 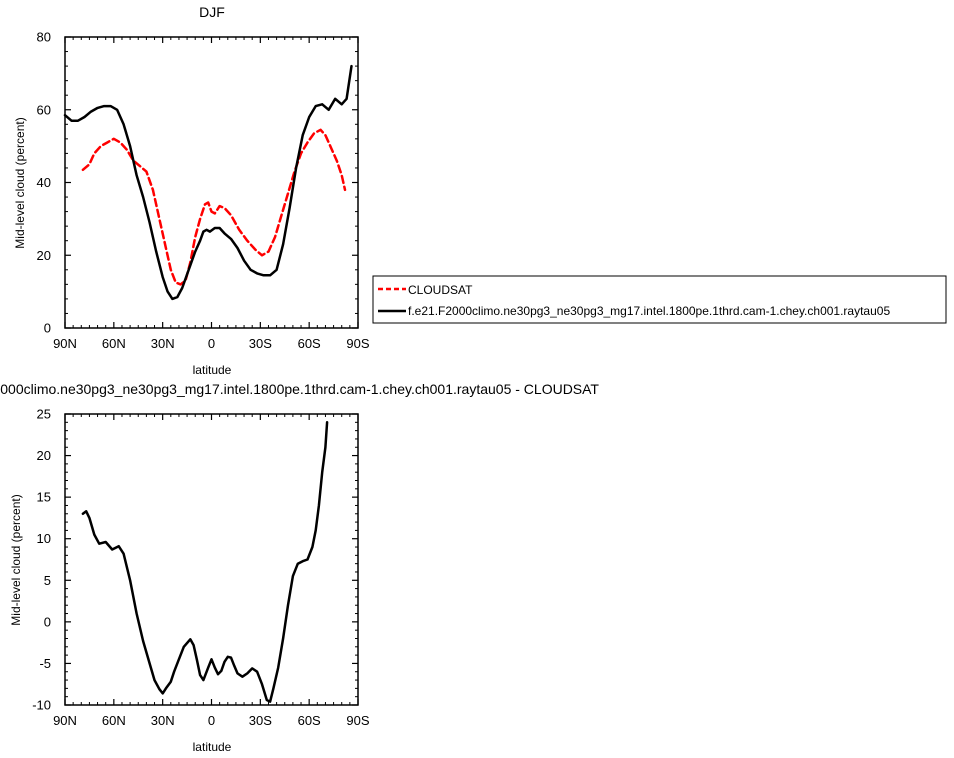 What do you see at coordinates (114, 720) in the screenshot?
I see `bottom-x-tick-label: 60N` at bounding box center [114, 720].